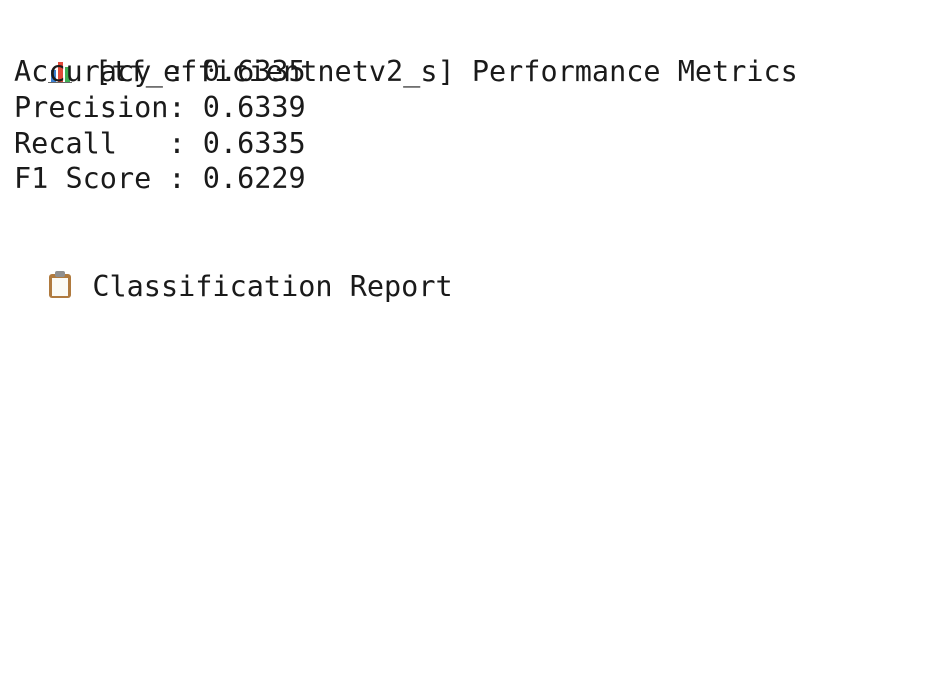 This screenshot has height=674, width=940. I want to click on metric-label: Recall :, so click(108, 143).